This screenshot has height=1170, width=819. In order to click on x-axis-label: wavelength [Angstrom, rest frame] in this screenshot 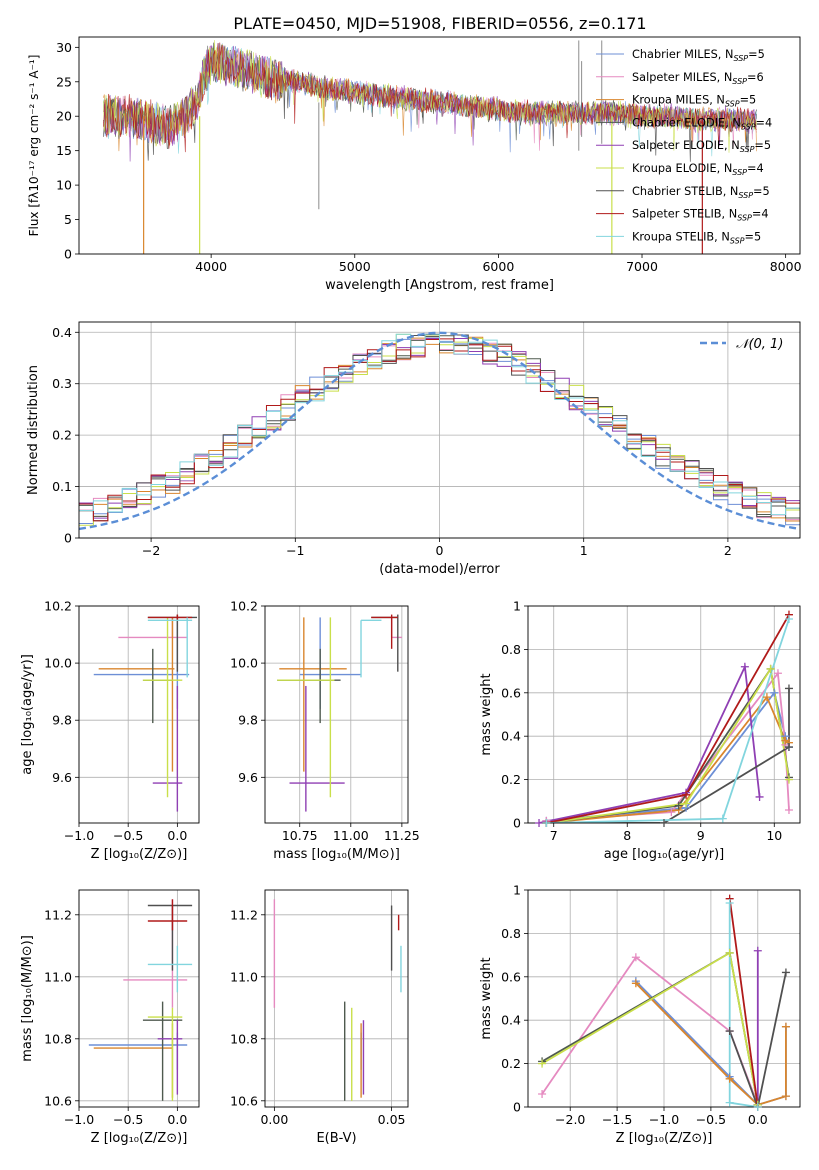, I will do `click(439, 285)`.